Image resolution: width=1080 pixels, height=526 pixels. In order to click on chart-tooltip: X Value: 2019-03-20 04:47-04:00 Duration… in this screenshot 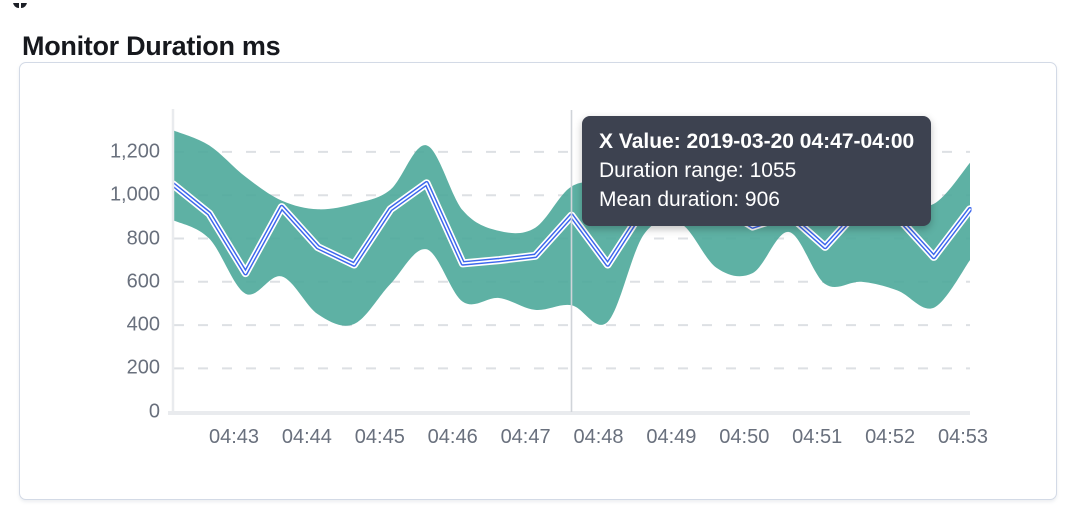, I will do `click(757, 171)`.